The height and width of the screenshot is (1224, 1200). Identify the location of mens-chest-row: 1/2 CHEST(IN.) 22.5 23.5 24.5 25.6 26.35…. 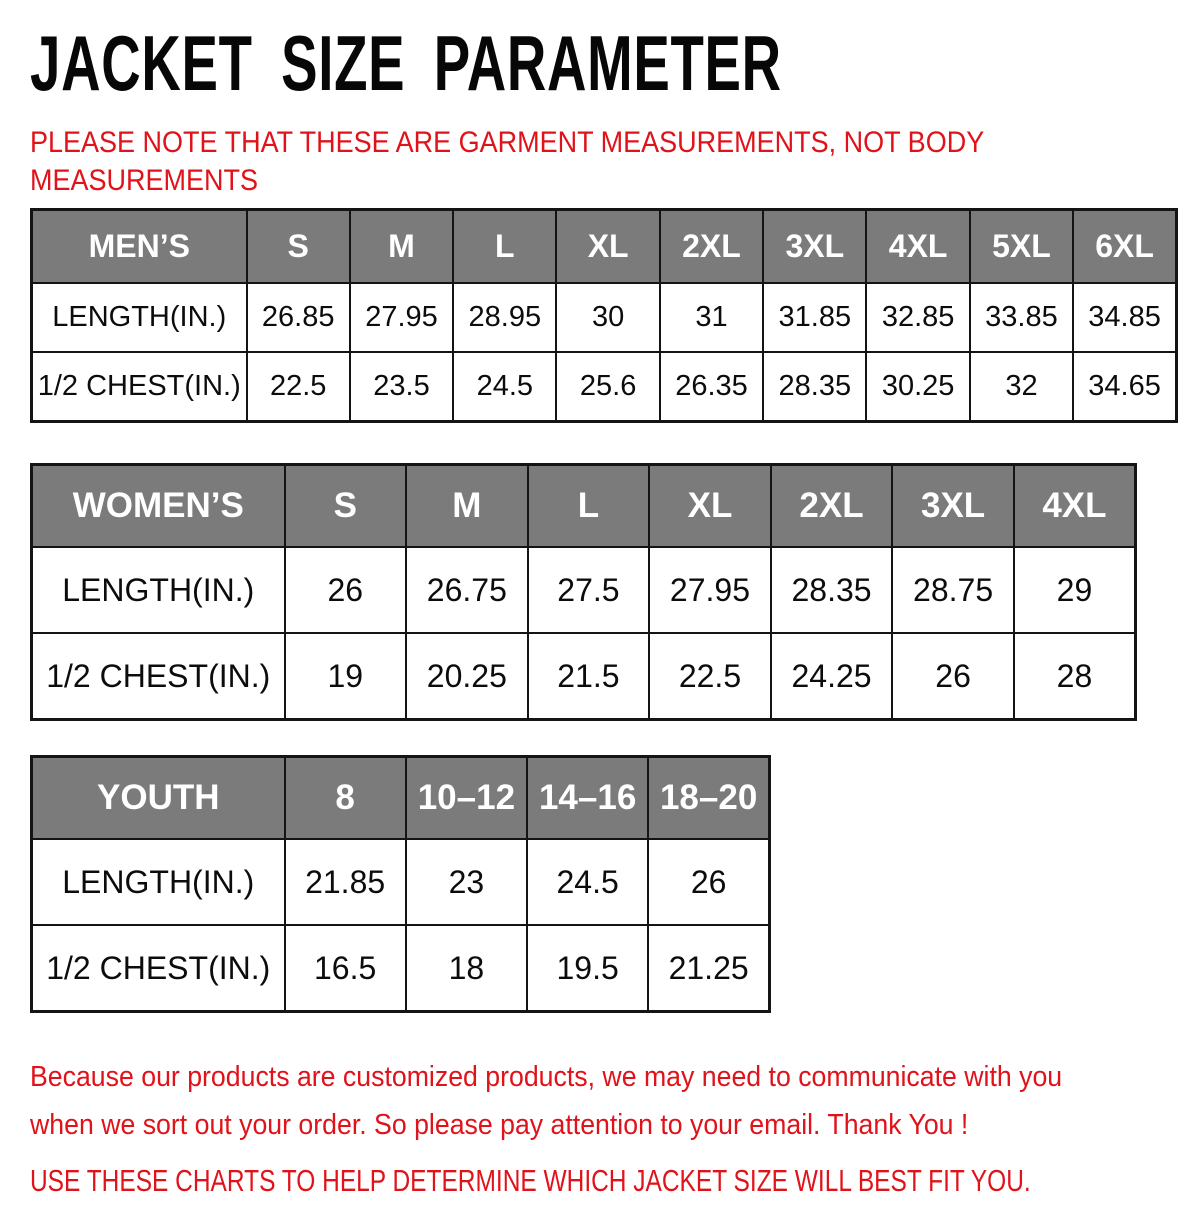
(604, 387).